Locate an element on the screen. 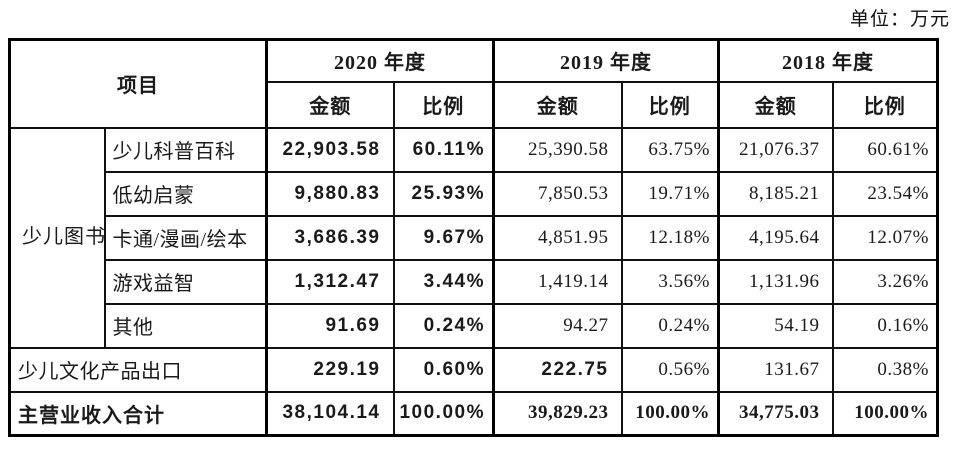  header-year-2020: 2020 年度 is located at coordinates (380, 60).